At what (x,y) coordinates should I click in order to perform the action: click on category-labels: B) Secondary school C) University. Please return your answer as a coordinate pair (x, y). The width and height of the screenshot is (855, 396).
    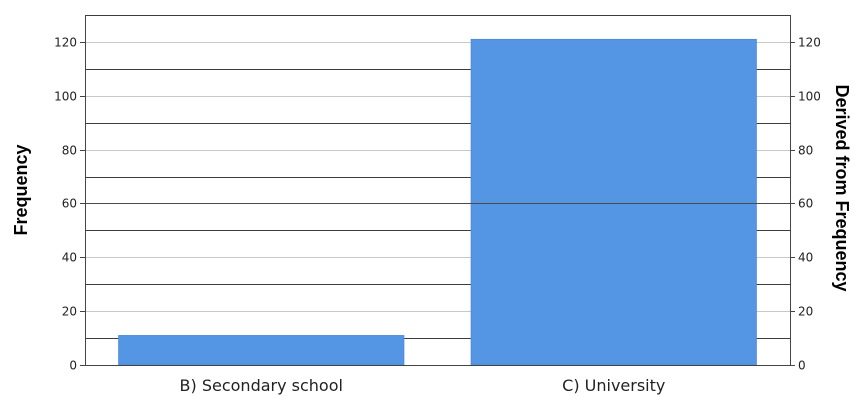
    Looking at the image, I should click on (423, 385).